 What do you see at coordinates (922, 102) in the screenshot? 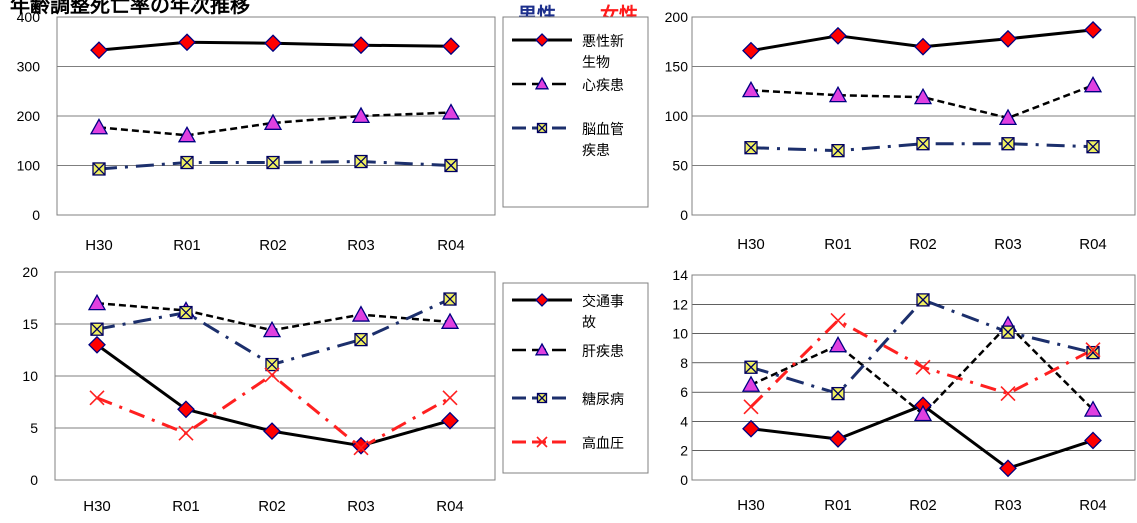
I see `series-line` at bounding box center [922, 102].